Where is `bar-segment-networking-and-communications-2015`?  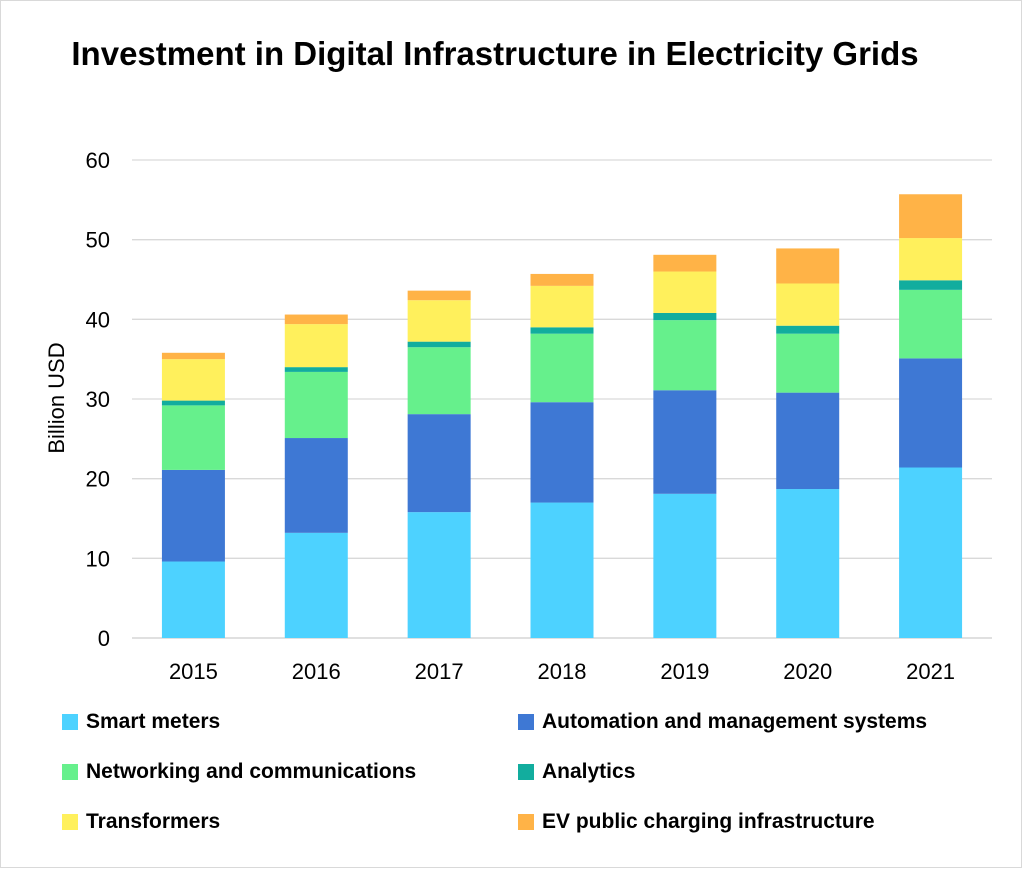 bar-segment-networking-and-communications-2015 is located at coordinates (193, 437).